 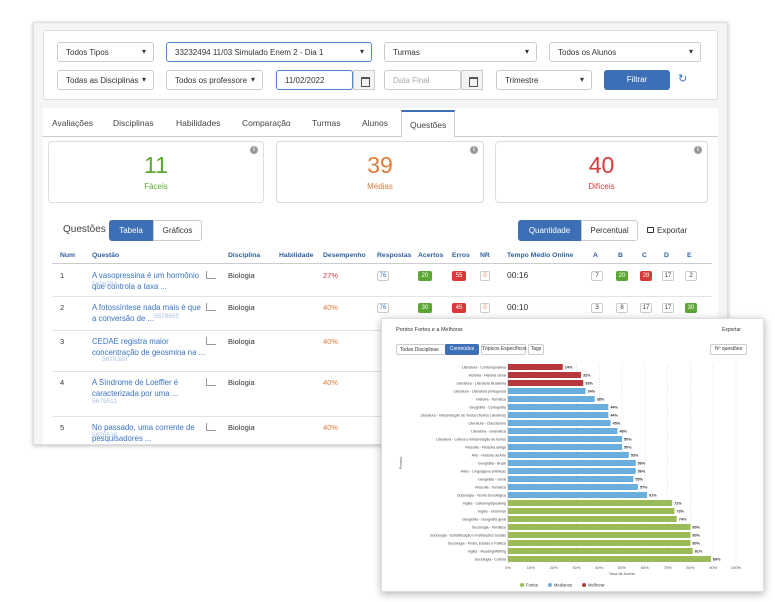 I want to click on tab: Comparação, so click(x=266, y=123).